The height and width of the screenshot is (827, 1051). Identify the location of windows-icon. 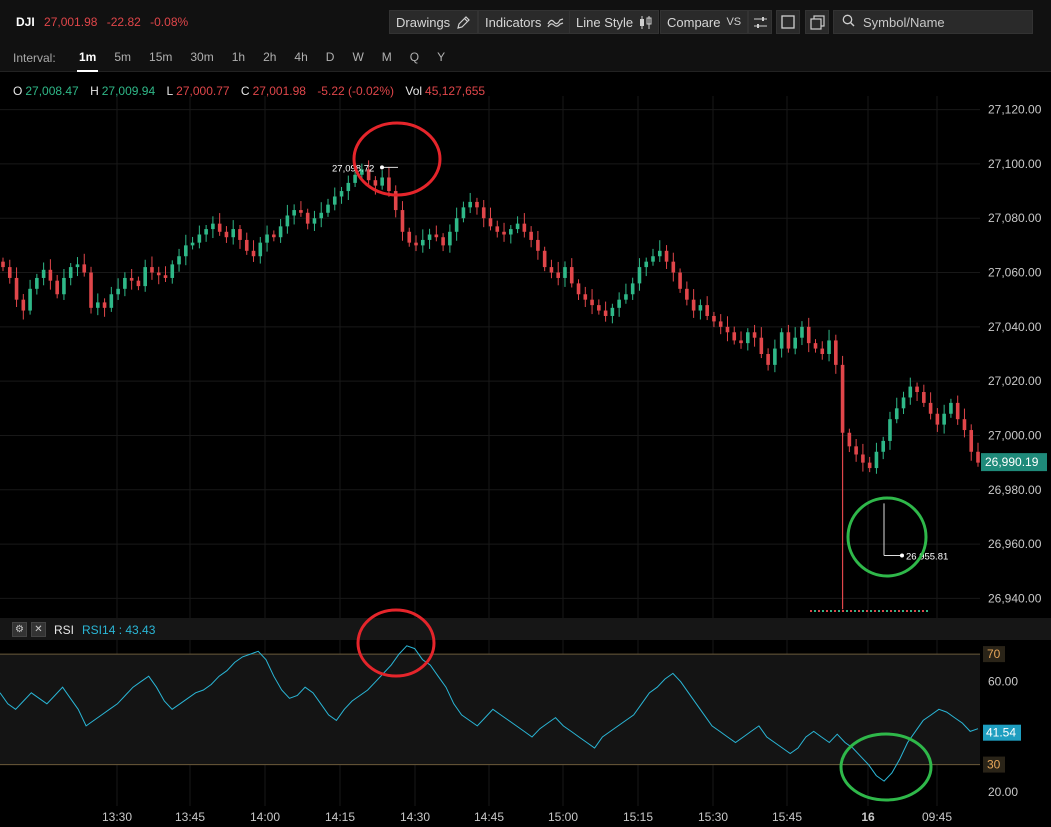
(817, 22).